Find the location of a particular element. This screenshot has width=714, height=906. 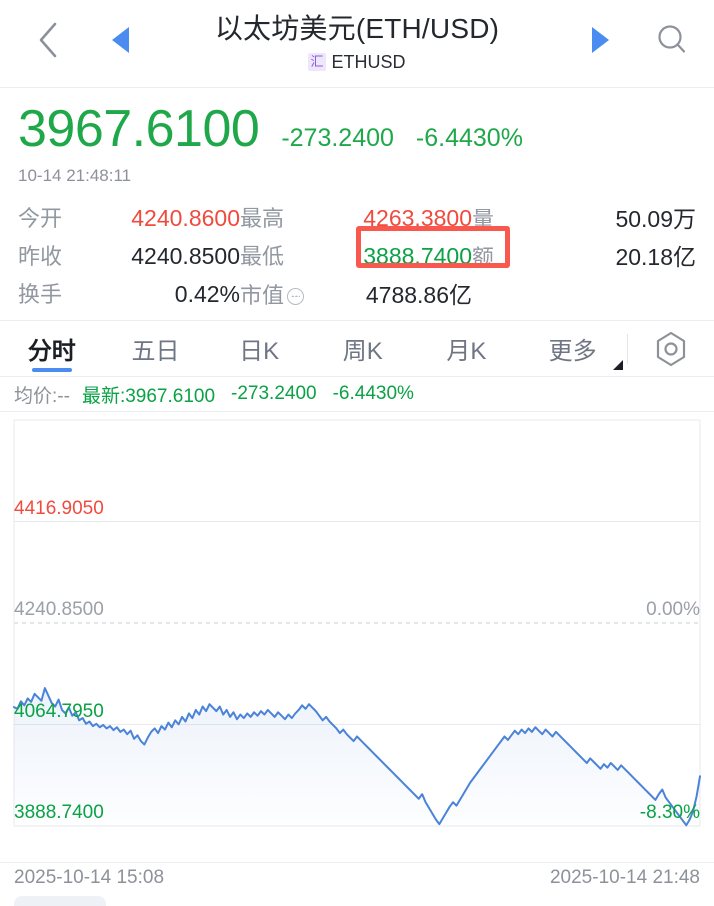

tab-label: 分时 is located at coordinates (51, 351).